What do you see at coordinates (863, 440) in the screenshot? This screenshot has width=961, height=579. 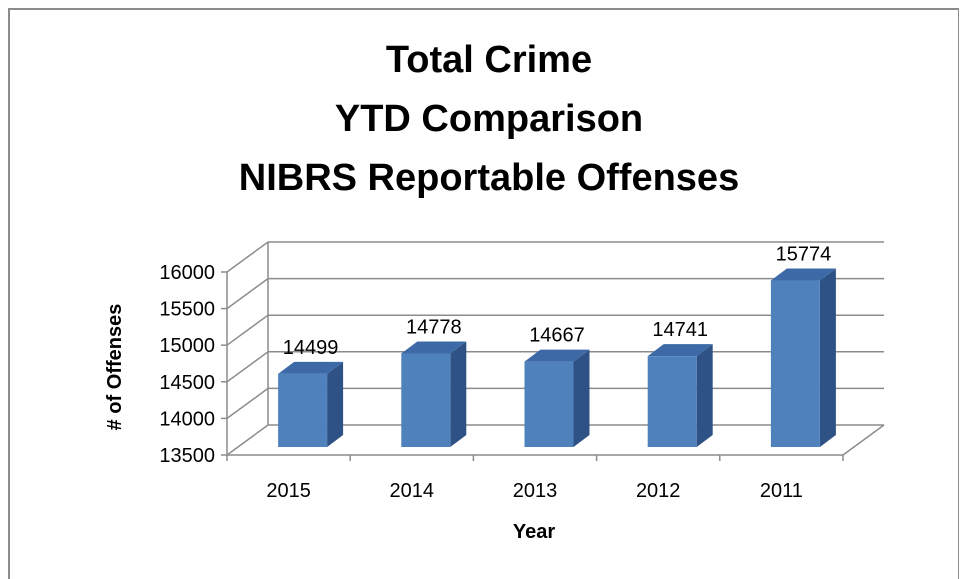 I see `floor-edge` at bounding box center [863, 440].